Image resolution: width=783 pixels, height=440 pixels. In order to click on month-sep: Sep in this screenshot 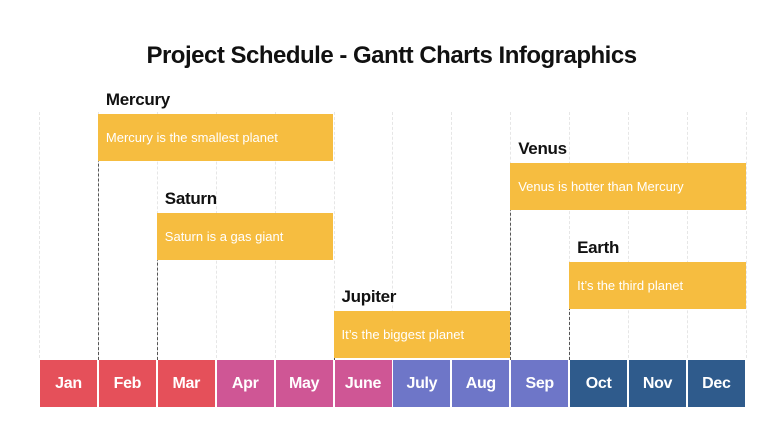, I will do `click(540, 383)`.